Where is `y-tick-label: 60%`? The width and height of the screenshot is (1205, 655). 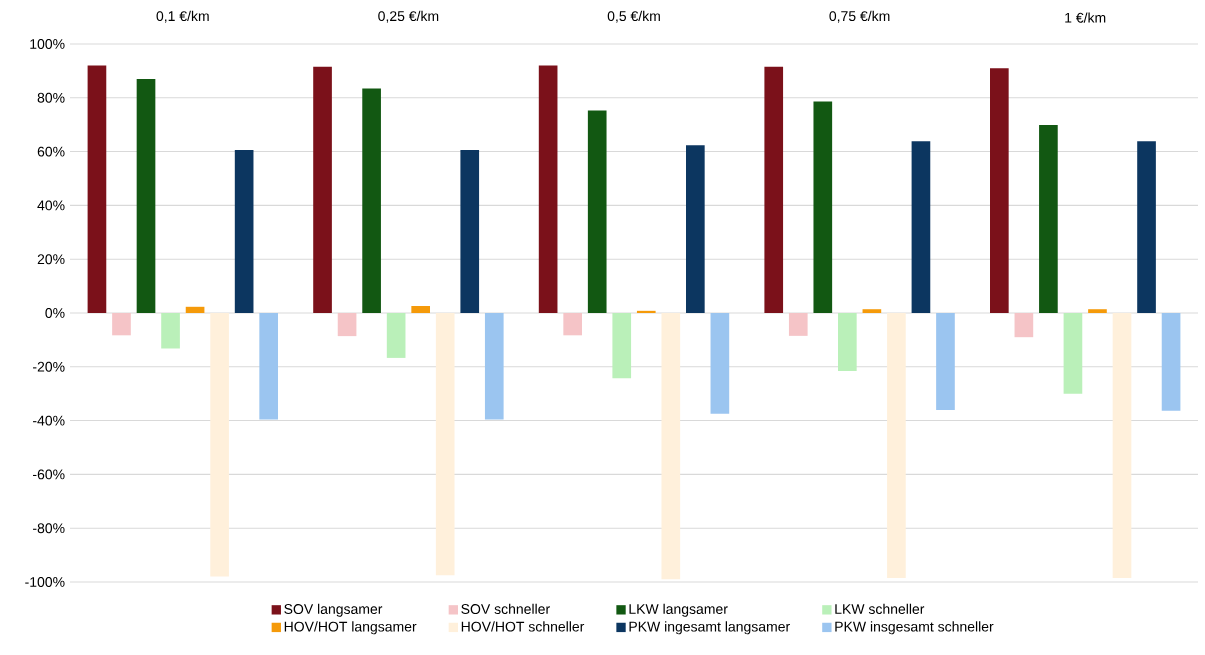 y-tick-label: 60% is located at coordinates (51, 151).